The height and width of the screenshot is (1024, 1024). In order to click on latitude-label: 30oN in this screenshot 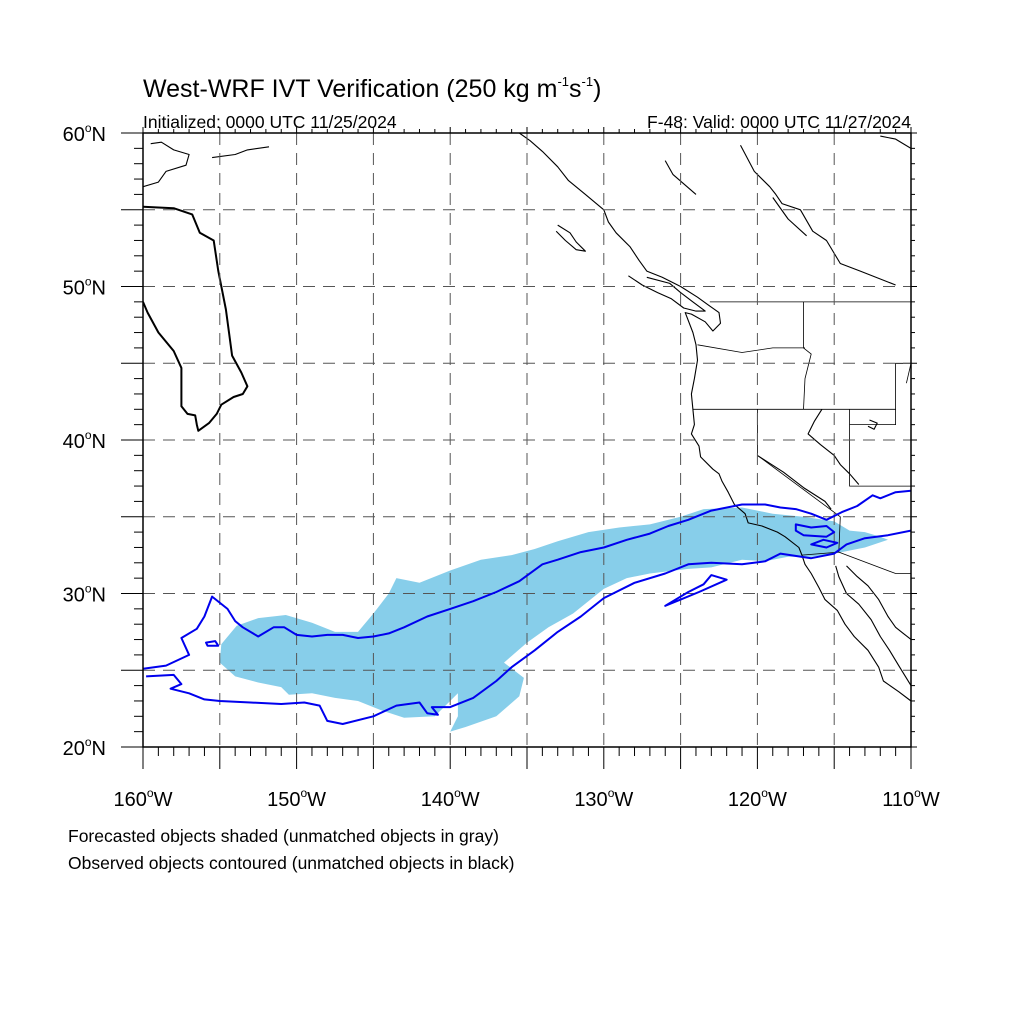, I will do `click(84, 594)`.